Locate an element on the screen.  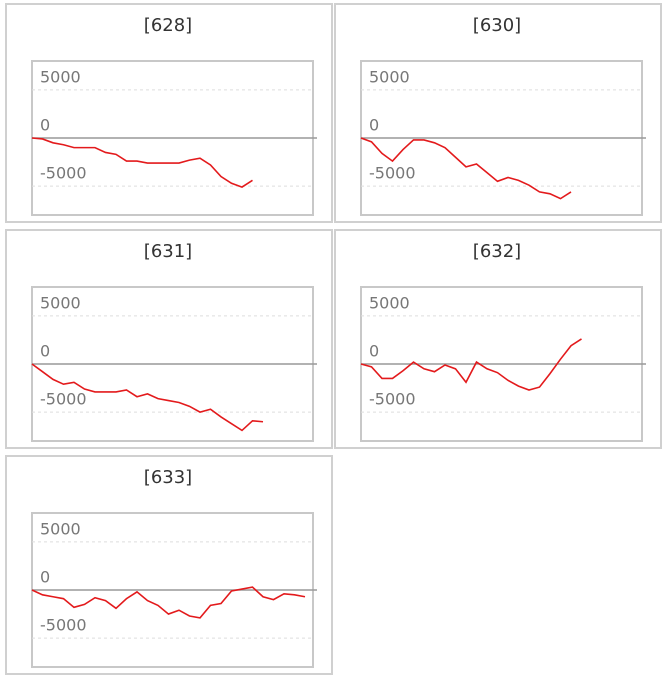
chart: [628] -5000 0 5000 is located at coordinates (174, 115).